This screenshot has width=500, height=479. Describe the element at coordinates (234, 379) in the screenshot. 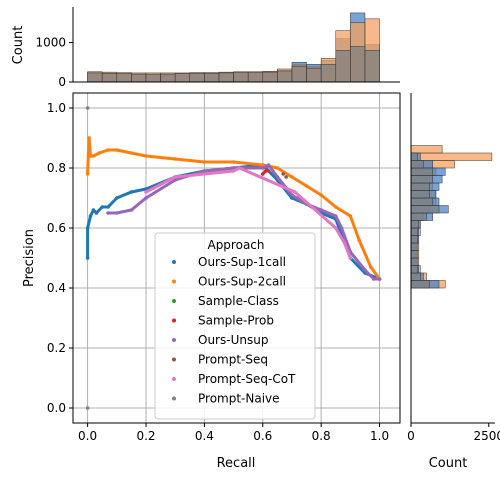

I see `legend-item-prompt-seq-cot: Prompt-Seq-CoT` at that location.